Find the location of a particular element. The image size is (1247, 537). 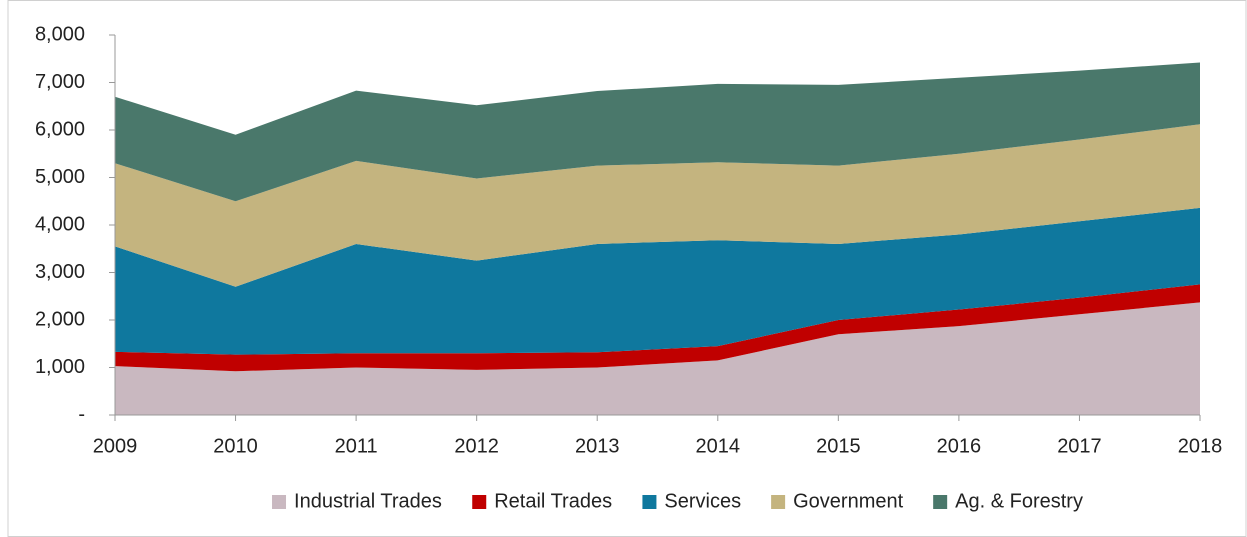

y-tick-label: 4,000 is located at coordinates (60, 224).